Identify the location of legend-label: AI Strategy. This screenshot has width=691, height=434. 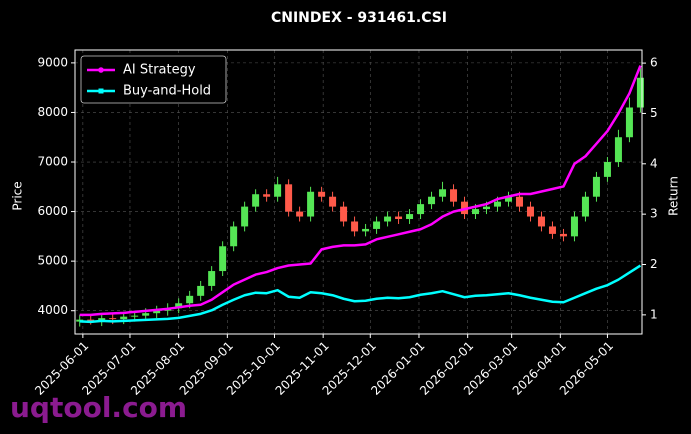
(159, 70).